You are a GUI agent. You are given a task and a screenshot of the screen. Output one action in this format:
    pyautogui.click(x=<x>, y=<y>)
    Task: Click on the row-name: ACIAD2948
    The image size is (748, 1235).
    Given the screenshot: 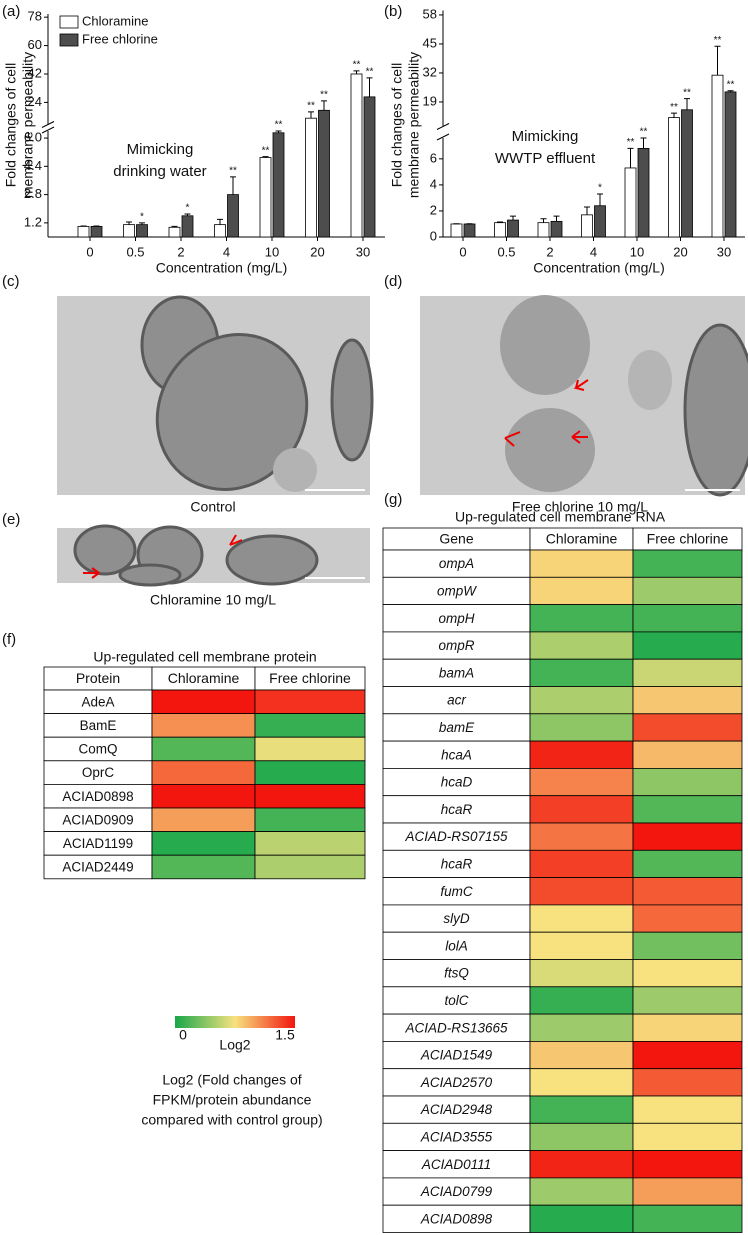 What is the action you would take?
    pyautogui.click(x=456, y=1109)
    